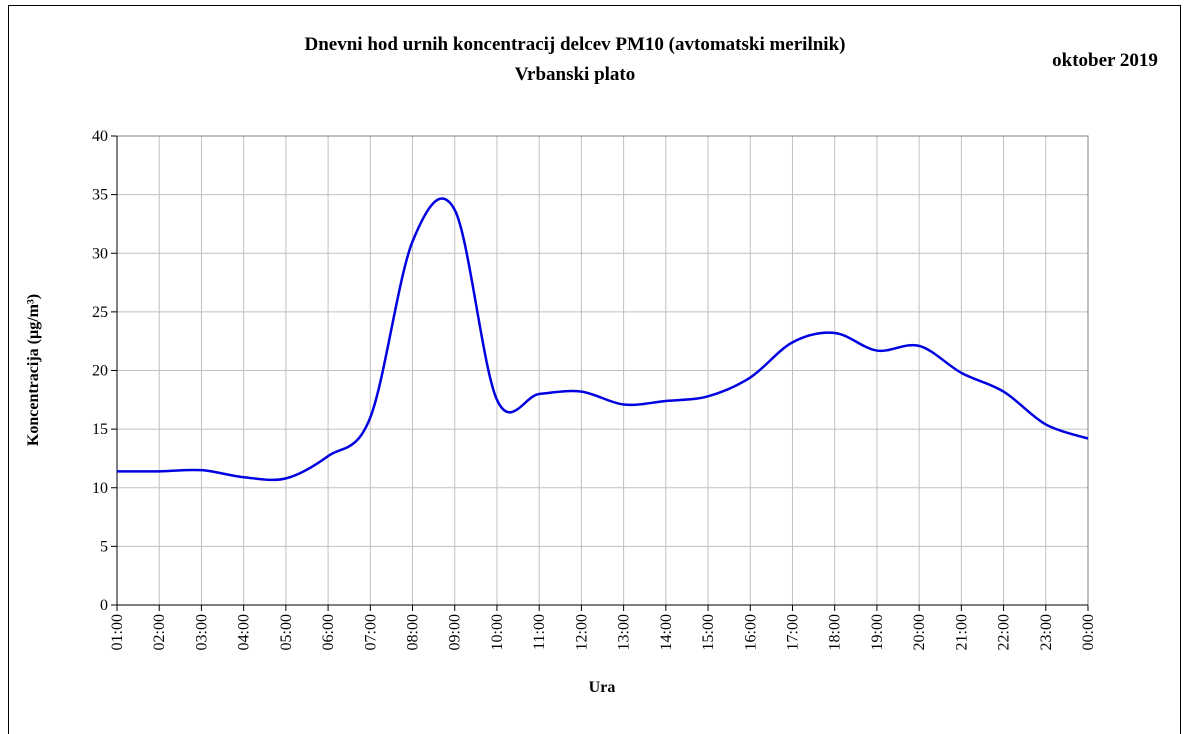 The width and height of the screenshot is (1189, 734). Describe the element at coordinates (750, 632) in the screenshot. I see `x-tick-label: 16:00` at that location.